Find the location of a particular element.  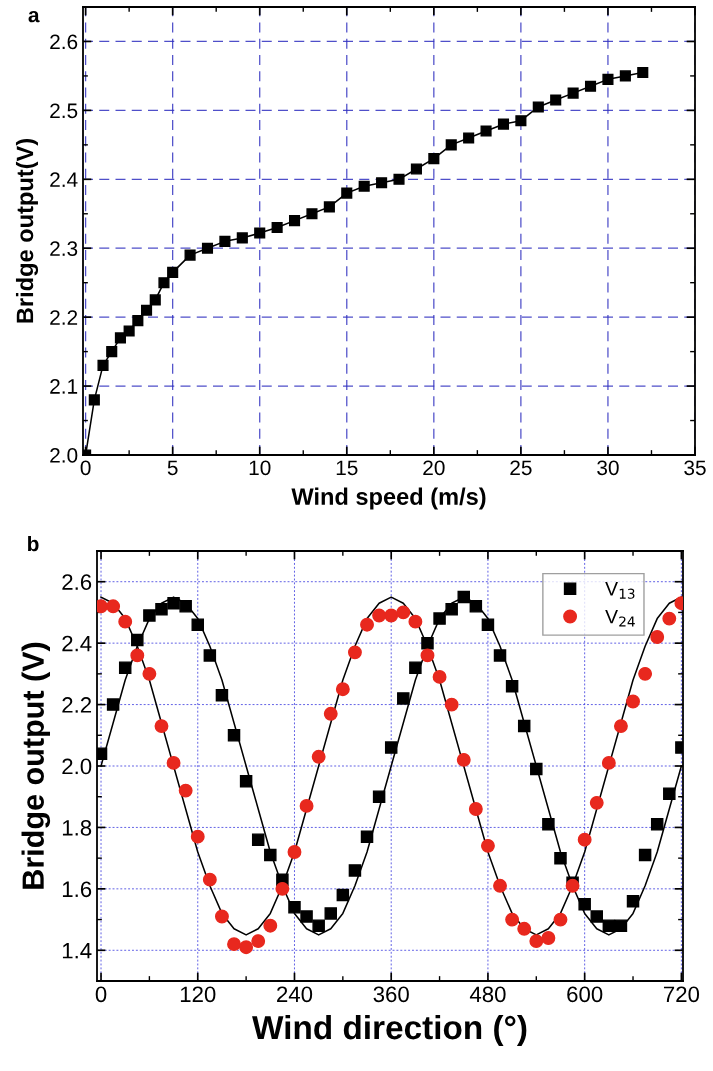

legend-label: V$_{24}$ is located at coordinates (620, 618).